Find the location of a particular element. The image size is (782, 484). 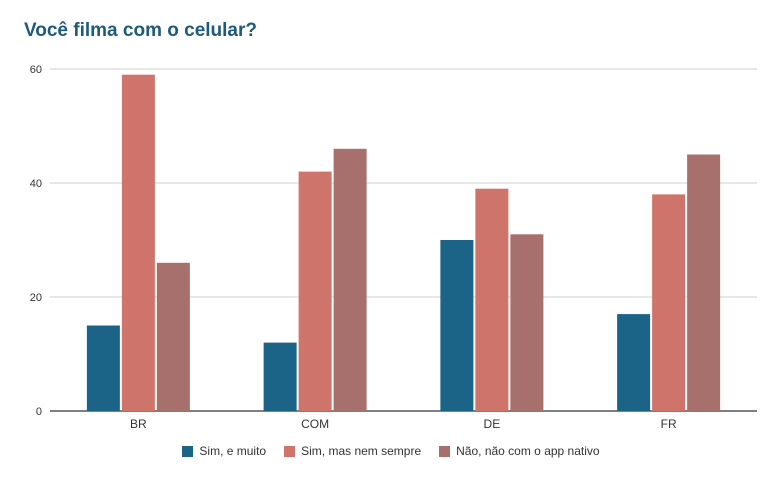

y-tick-label: 60 is located at coordinates (36, 70).